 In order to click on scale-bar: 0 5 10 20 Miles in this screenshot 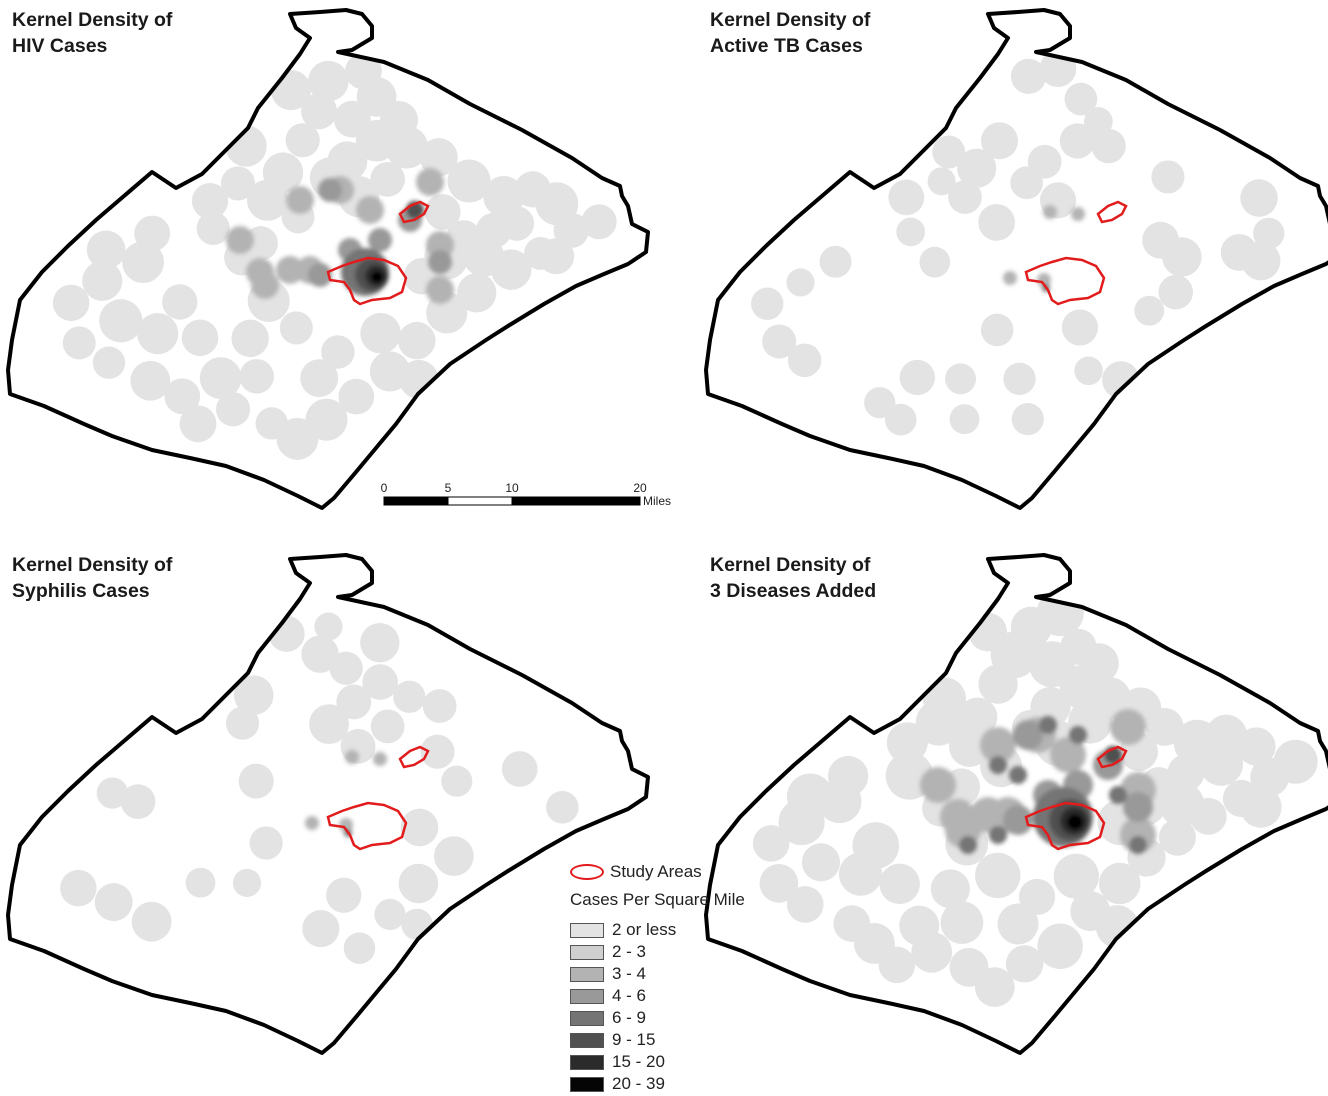, I will do `click(535, 497)`.